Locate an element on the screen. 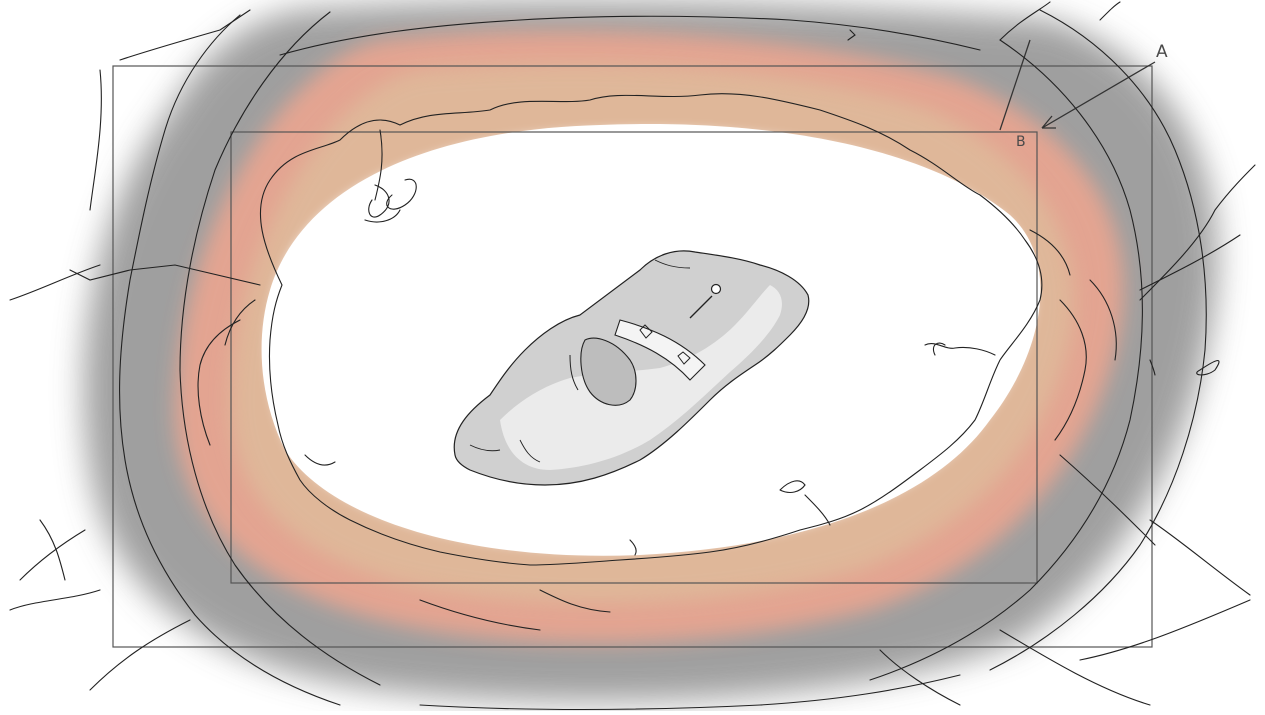 The height and width of the screenshot is (715, 1265). ship-sketch is located at coordinates (631, 368).